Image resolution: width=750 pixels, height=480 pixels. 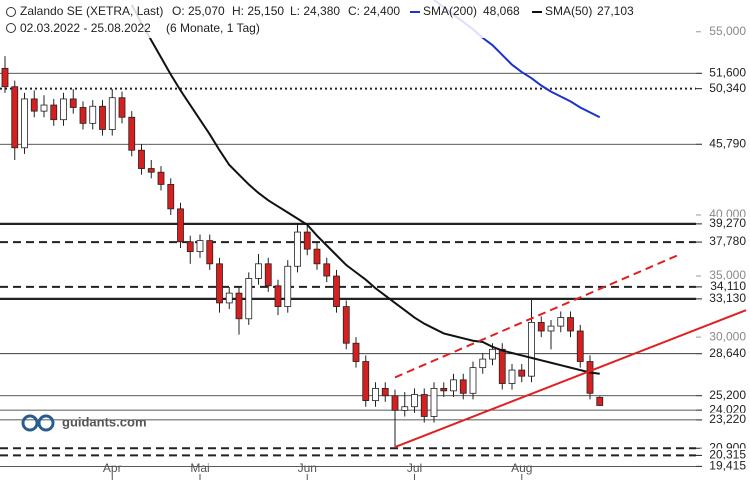 What do you see at coordinates (213, 28) in the screenshot?
I see `period: (6 Monate, 1 Tag)` at bounding box center [213, 28].